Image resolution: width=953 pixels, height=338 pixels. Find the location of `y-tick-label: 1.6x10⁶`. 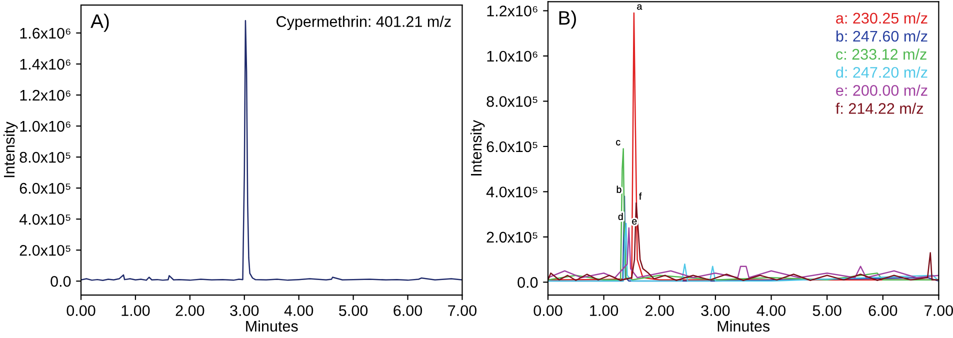

y-tick-label: 1.6x10⁶ is located at coordinates (45, 33).